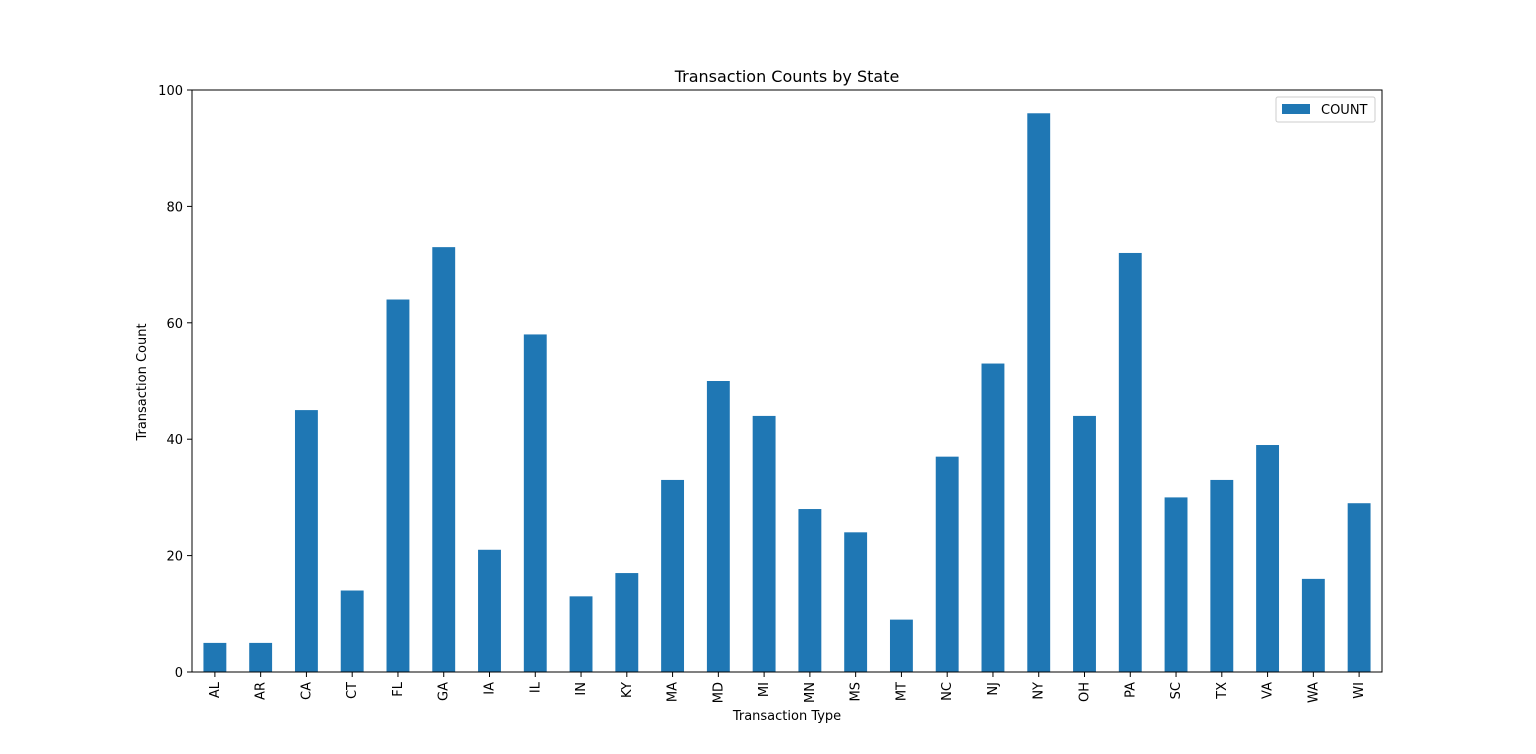 Image resolution: width=1536 pixels, height=754 pixels. What do you see at coordinates (174, 557) in the screenshot?
I see `y-tick-label-20: 20` at bounding box center [174, 557].